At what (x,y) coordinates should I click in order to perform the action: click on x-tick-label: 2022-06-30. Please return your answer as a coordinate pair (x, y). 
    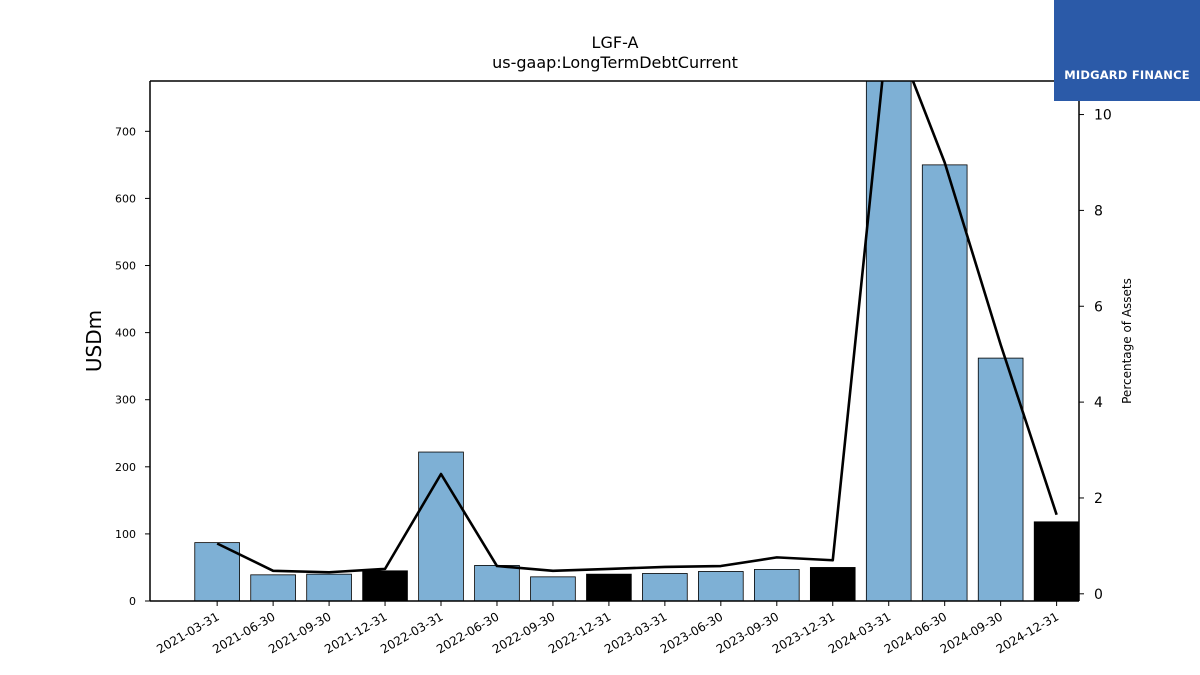
    Looking at the image, I should click on (467, 632).